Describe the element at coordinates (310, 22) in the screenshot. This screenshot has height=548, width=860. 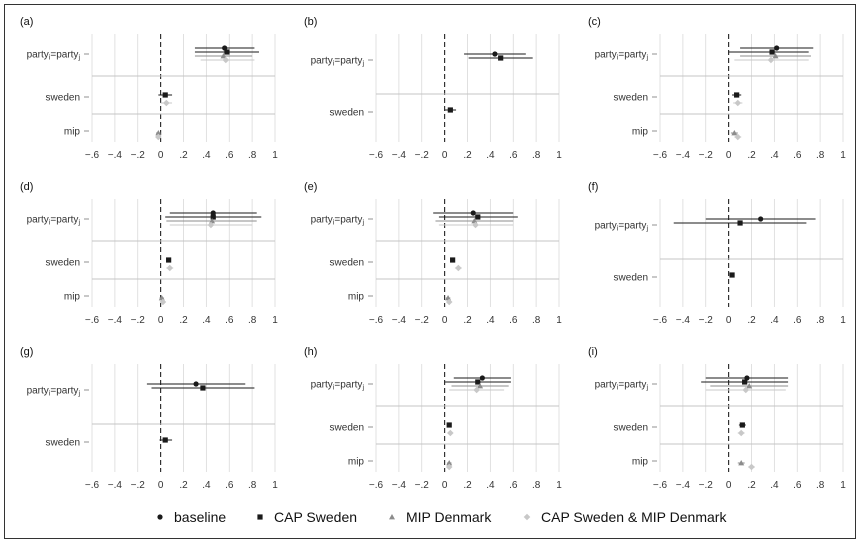
I see `panel-label: (b)` at that location.